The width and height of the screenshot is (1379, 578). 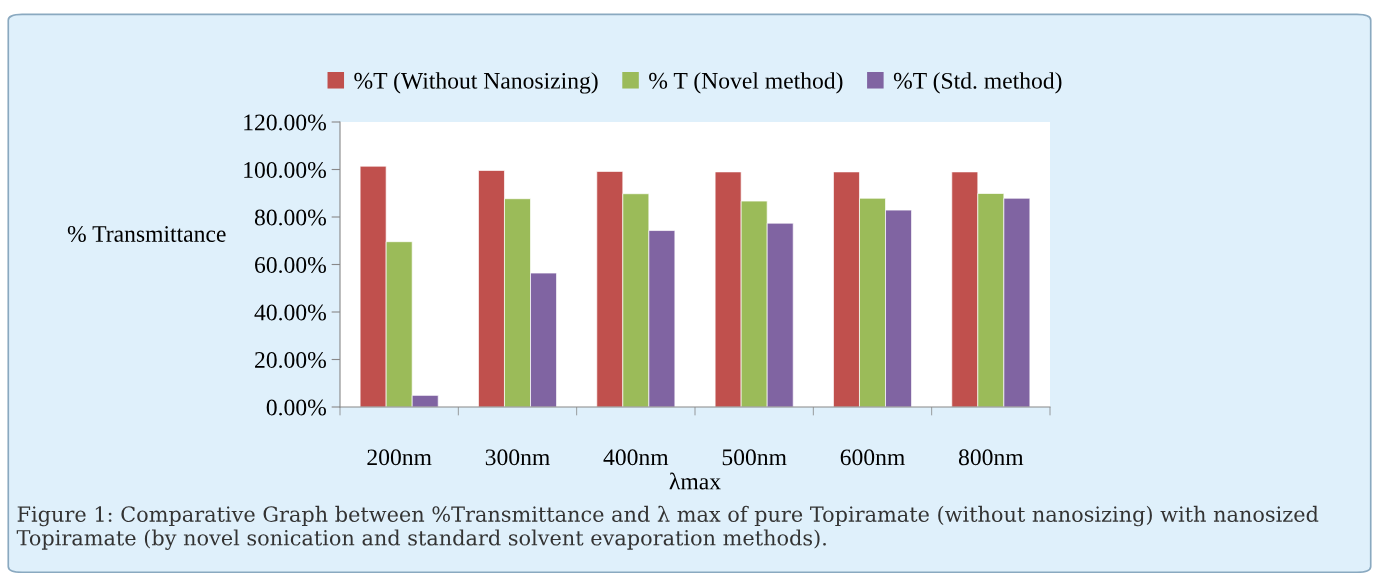 What do you see at coordinates (667, 527) in the screenshot?
I see `caption: Figure 1: Comparative Graph between %Transmittance and λ max of pure Topiramate (without nanosizing) with nanosized Topiramate (by novel sonication and standard solvent evaporation methods).` at bounding box center [667, 527].